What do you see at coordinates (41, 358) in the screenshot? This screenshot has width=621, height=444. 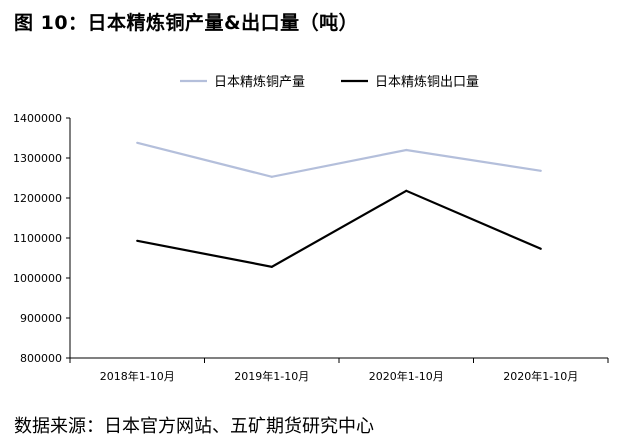 I see `y-tick-label: 800000` at bounding box center [41, 358].